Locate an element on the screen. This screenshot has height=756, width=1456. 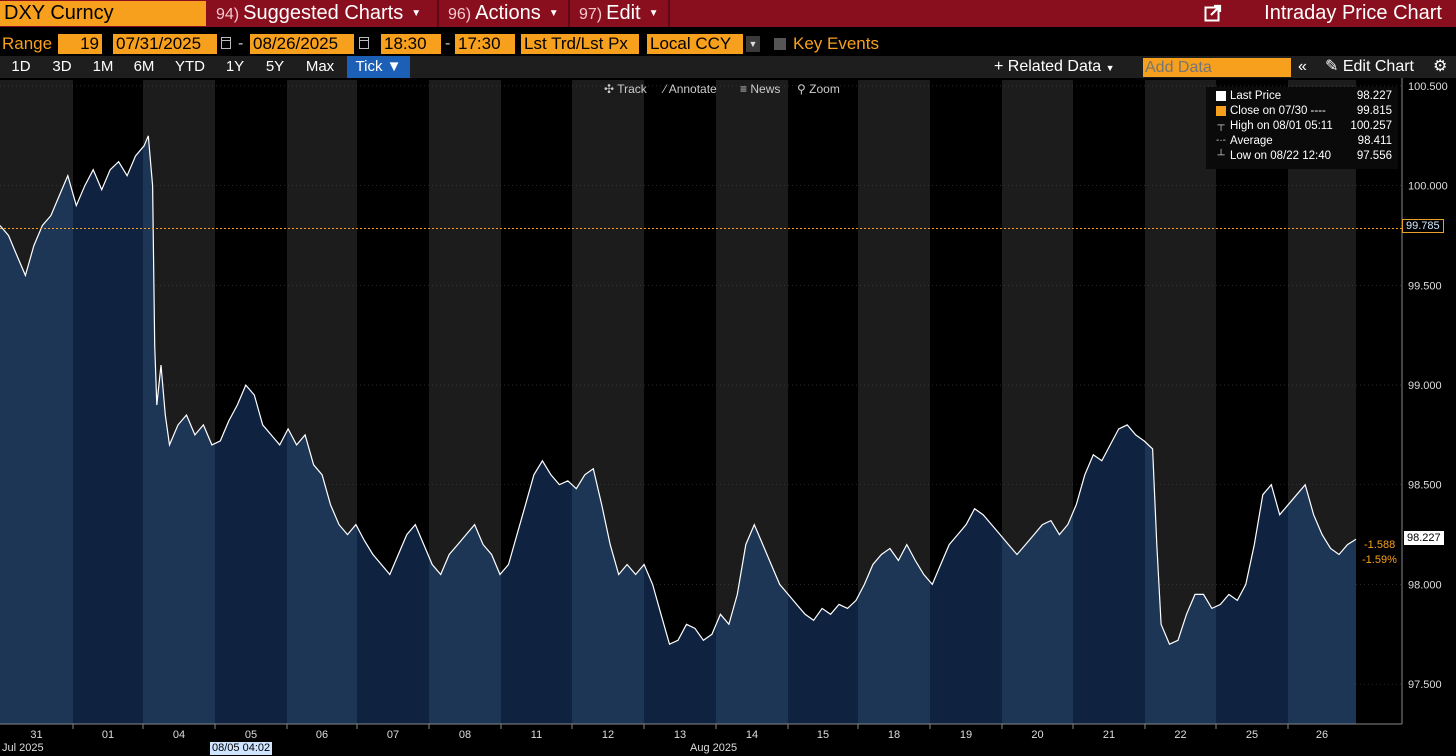
x-tick-label: 22 is located at coordinates (1180, 735).